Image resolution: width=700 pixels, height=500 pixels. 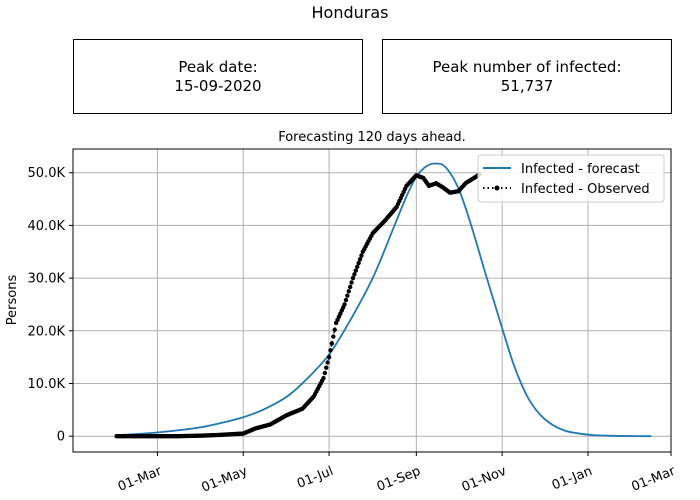 I want to click on legend-forecast-label: Infected - forecast, so click(x=580, y=169).